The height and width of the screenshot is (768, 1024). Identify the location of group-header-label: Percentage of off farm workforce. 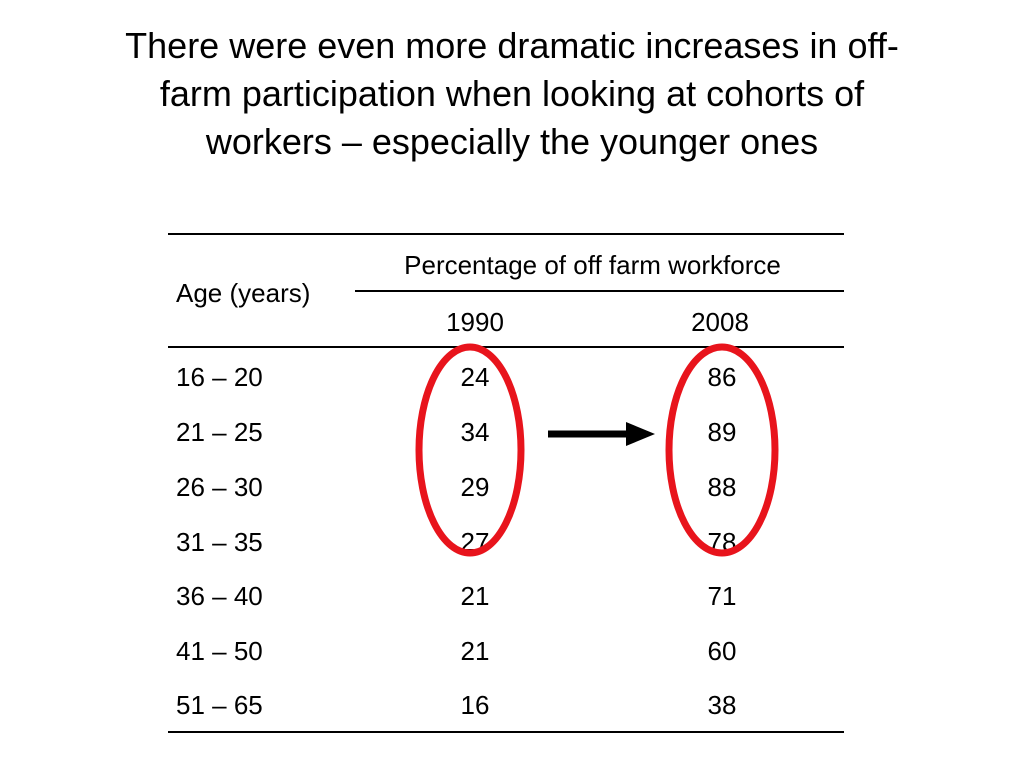
(592, 265).